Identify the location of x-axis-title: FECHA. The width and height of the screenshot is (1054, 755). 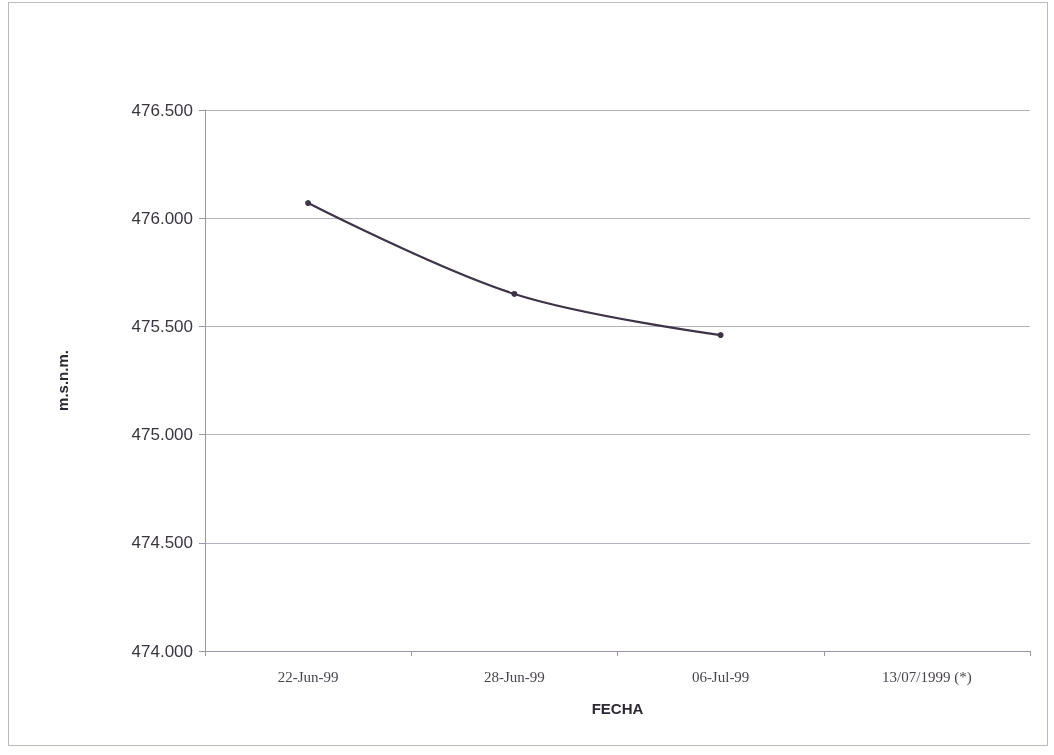
(617, 708).